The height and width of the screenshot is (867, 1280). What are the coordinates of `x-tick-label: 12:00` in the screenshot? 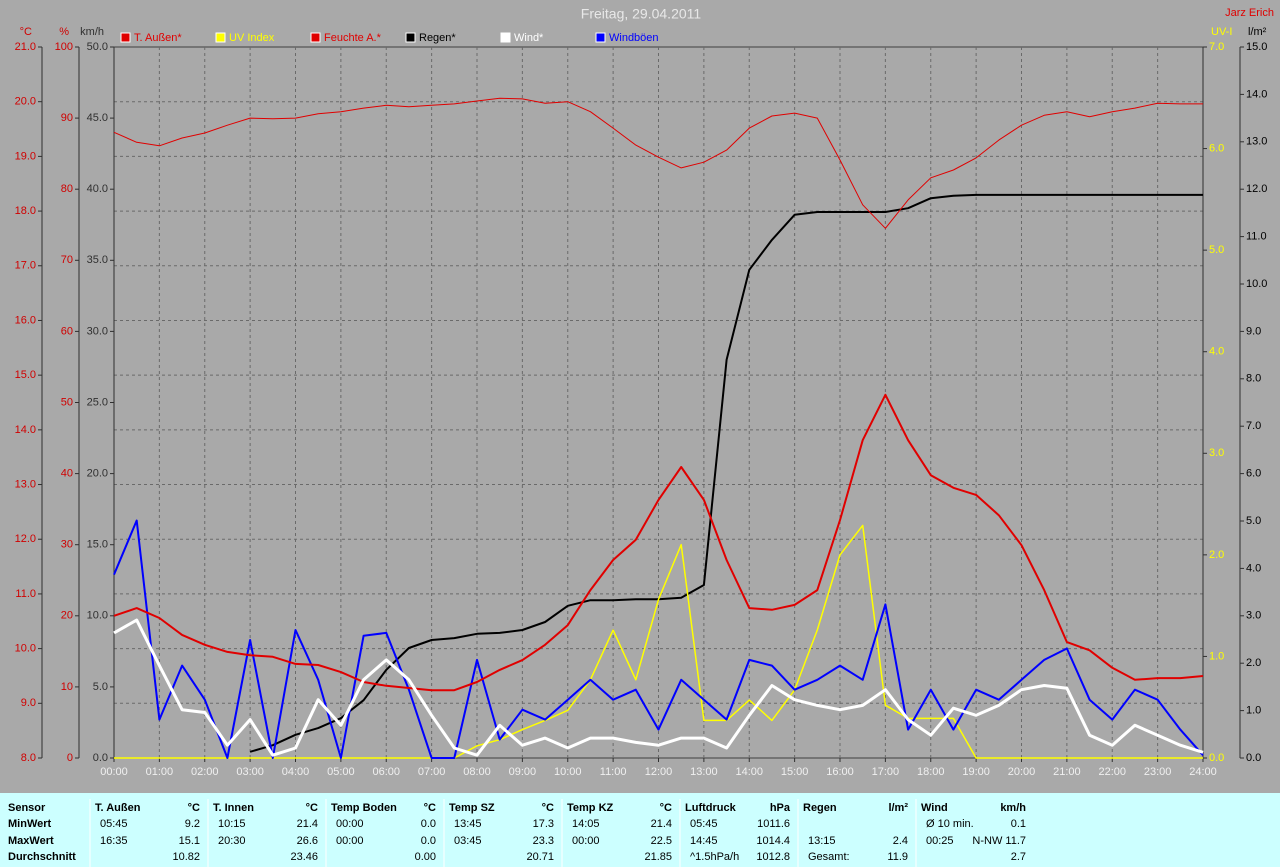 It's located at (659, 772).